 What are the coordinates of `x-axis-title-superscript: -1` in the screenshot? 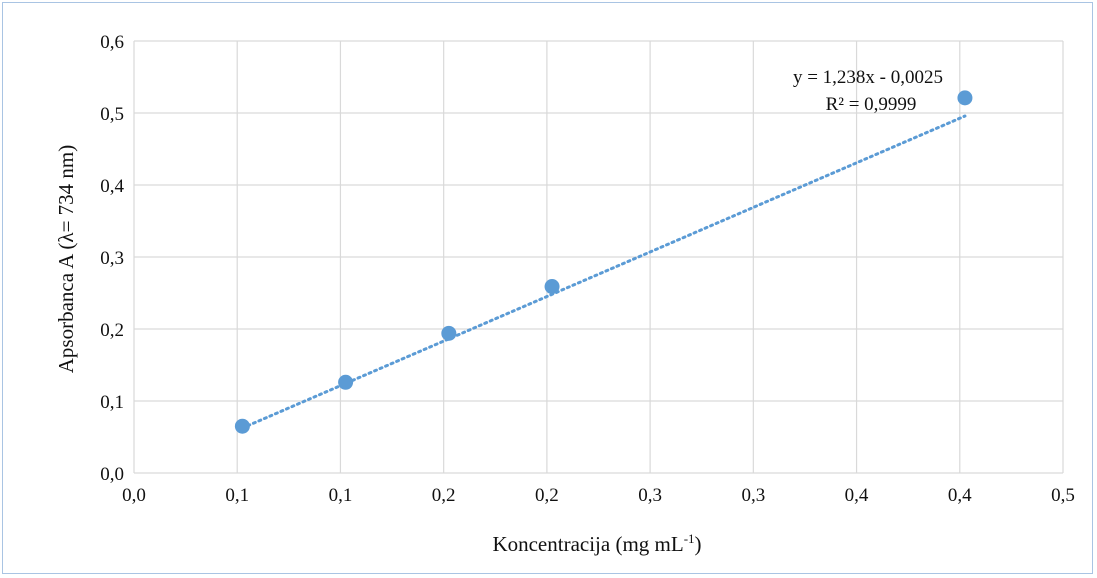 It's located at (689, 538).